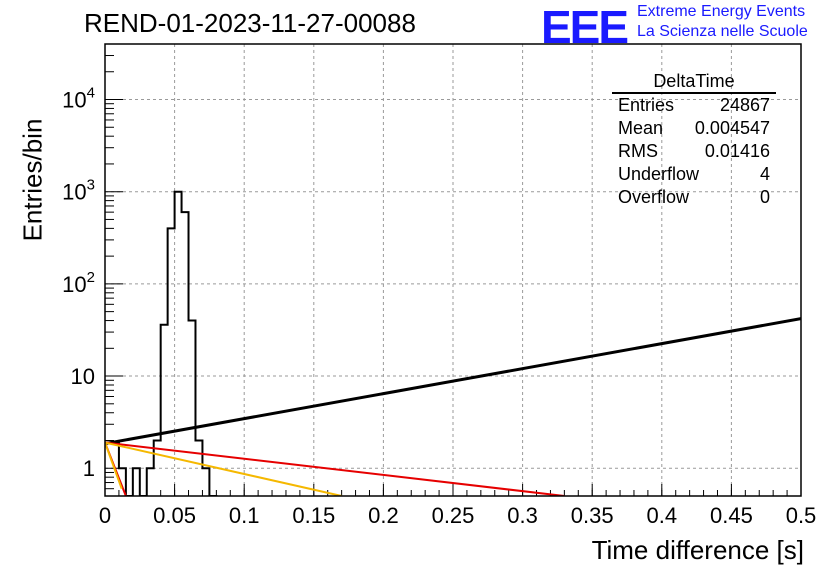 The height and width of the screenshot is (572, 836). What do you see at coordinates (694, 82) in the screenshot?
I see `stats-title: DeltaTime` at bounding box center [694, 82].